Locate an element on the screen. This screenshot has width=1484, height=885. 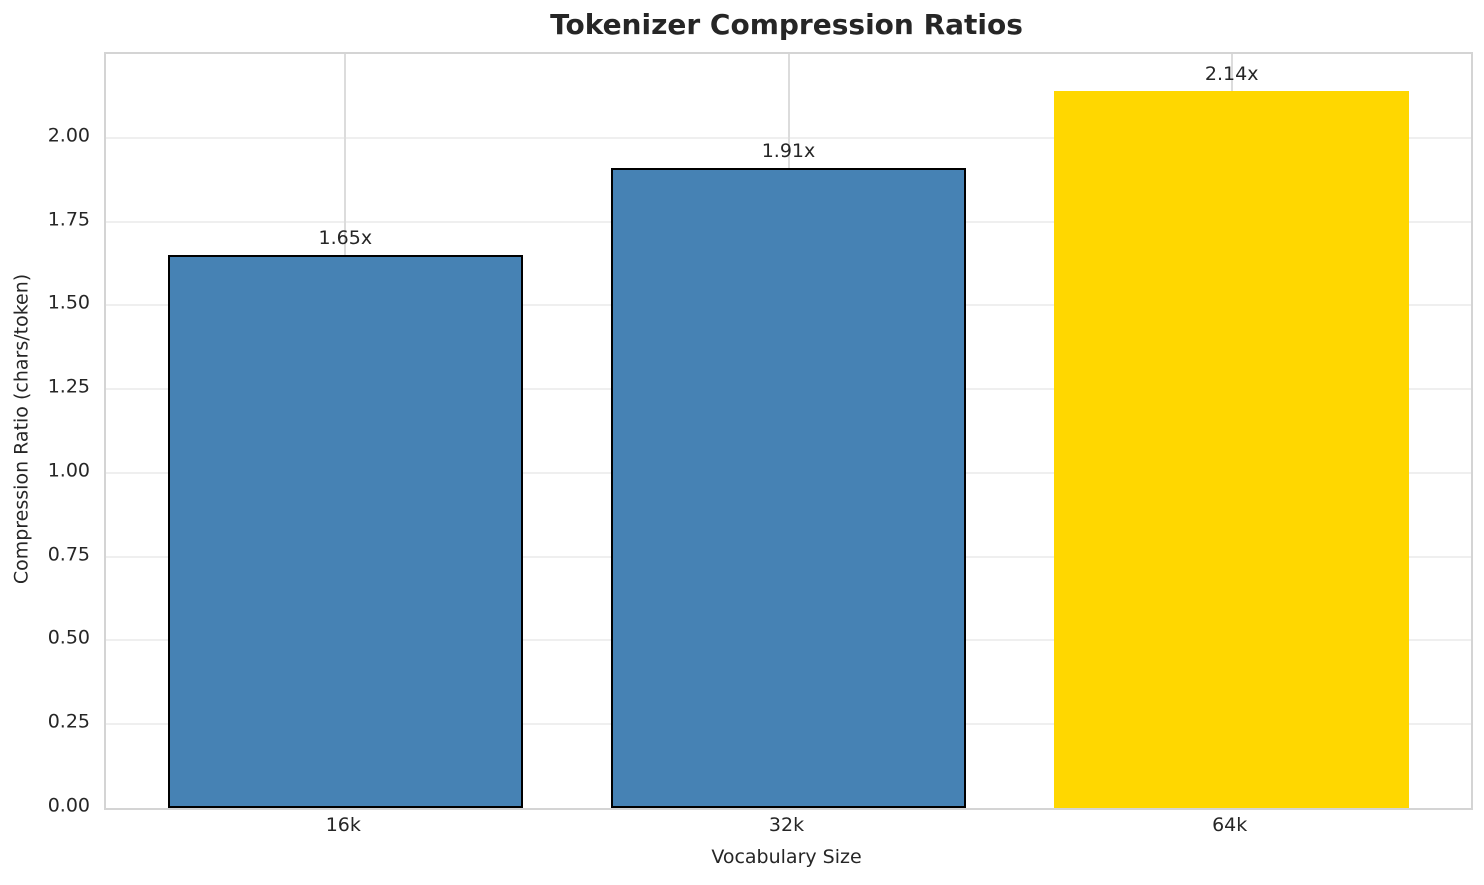
y-tick-label: 1.75 is located at coordinates (68, 219).